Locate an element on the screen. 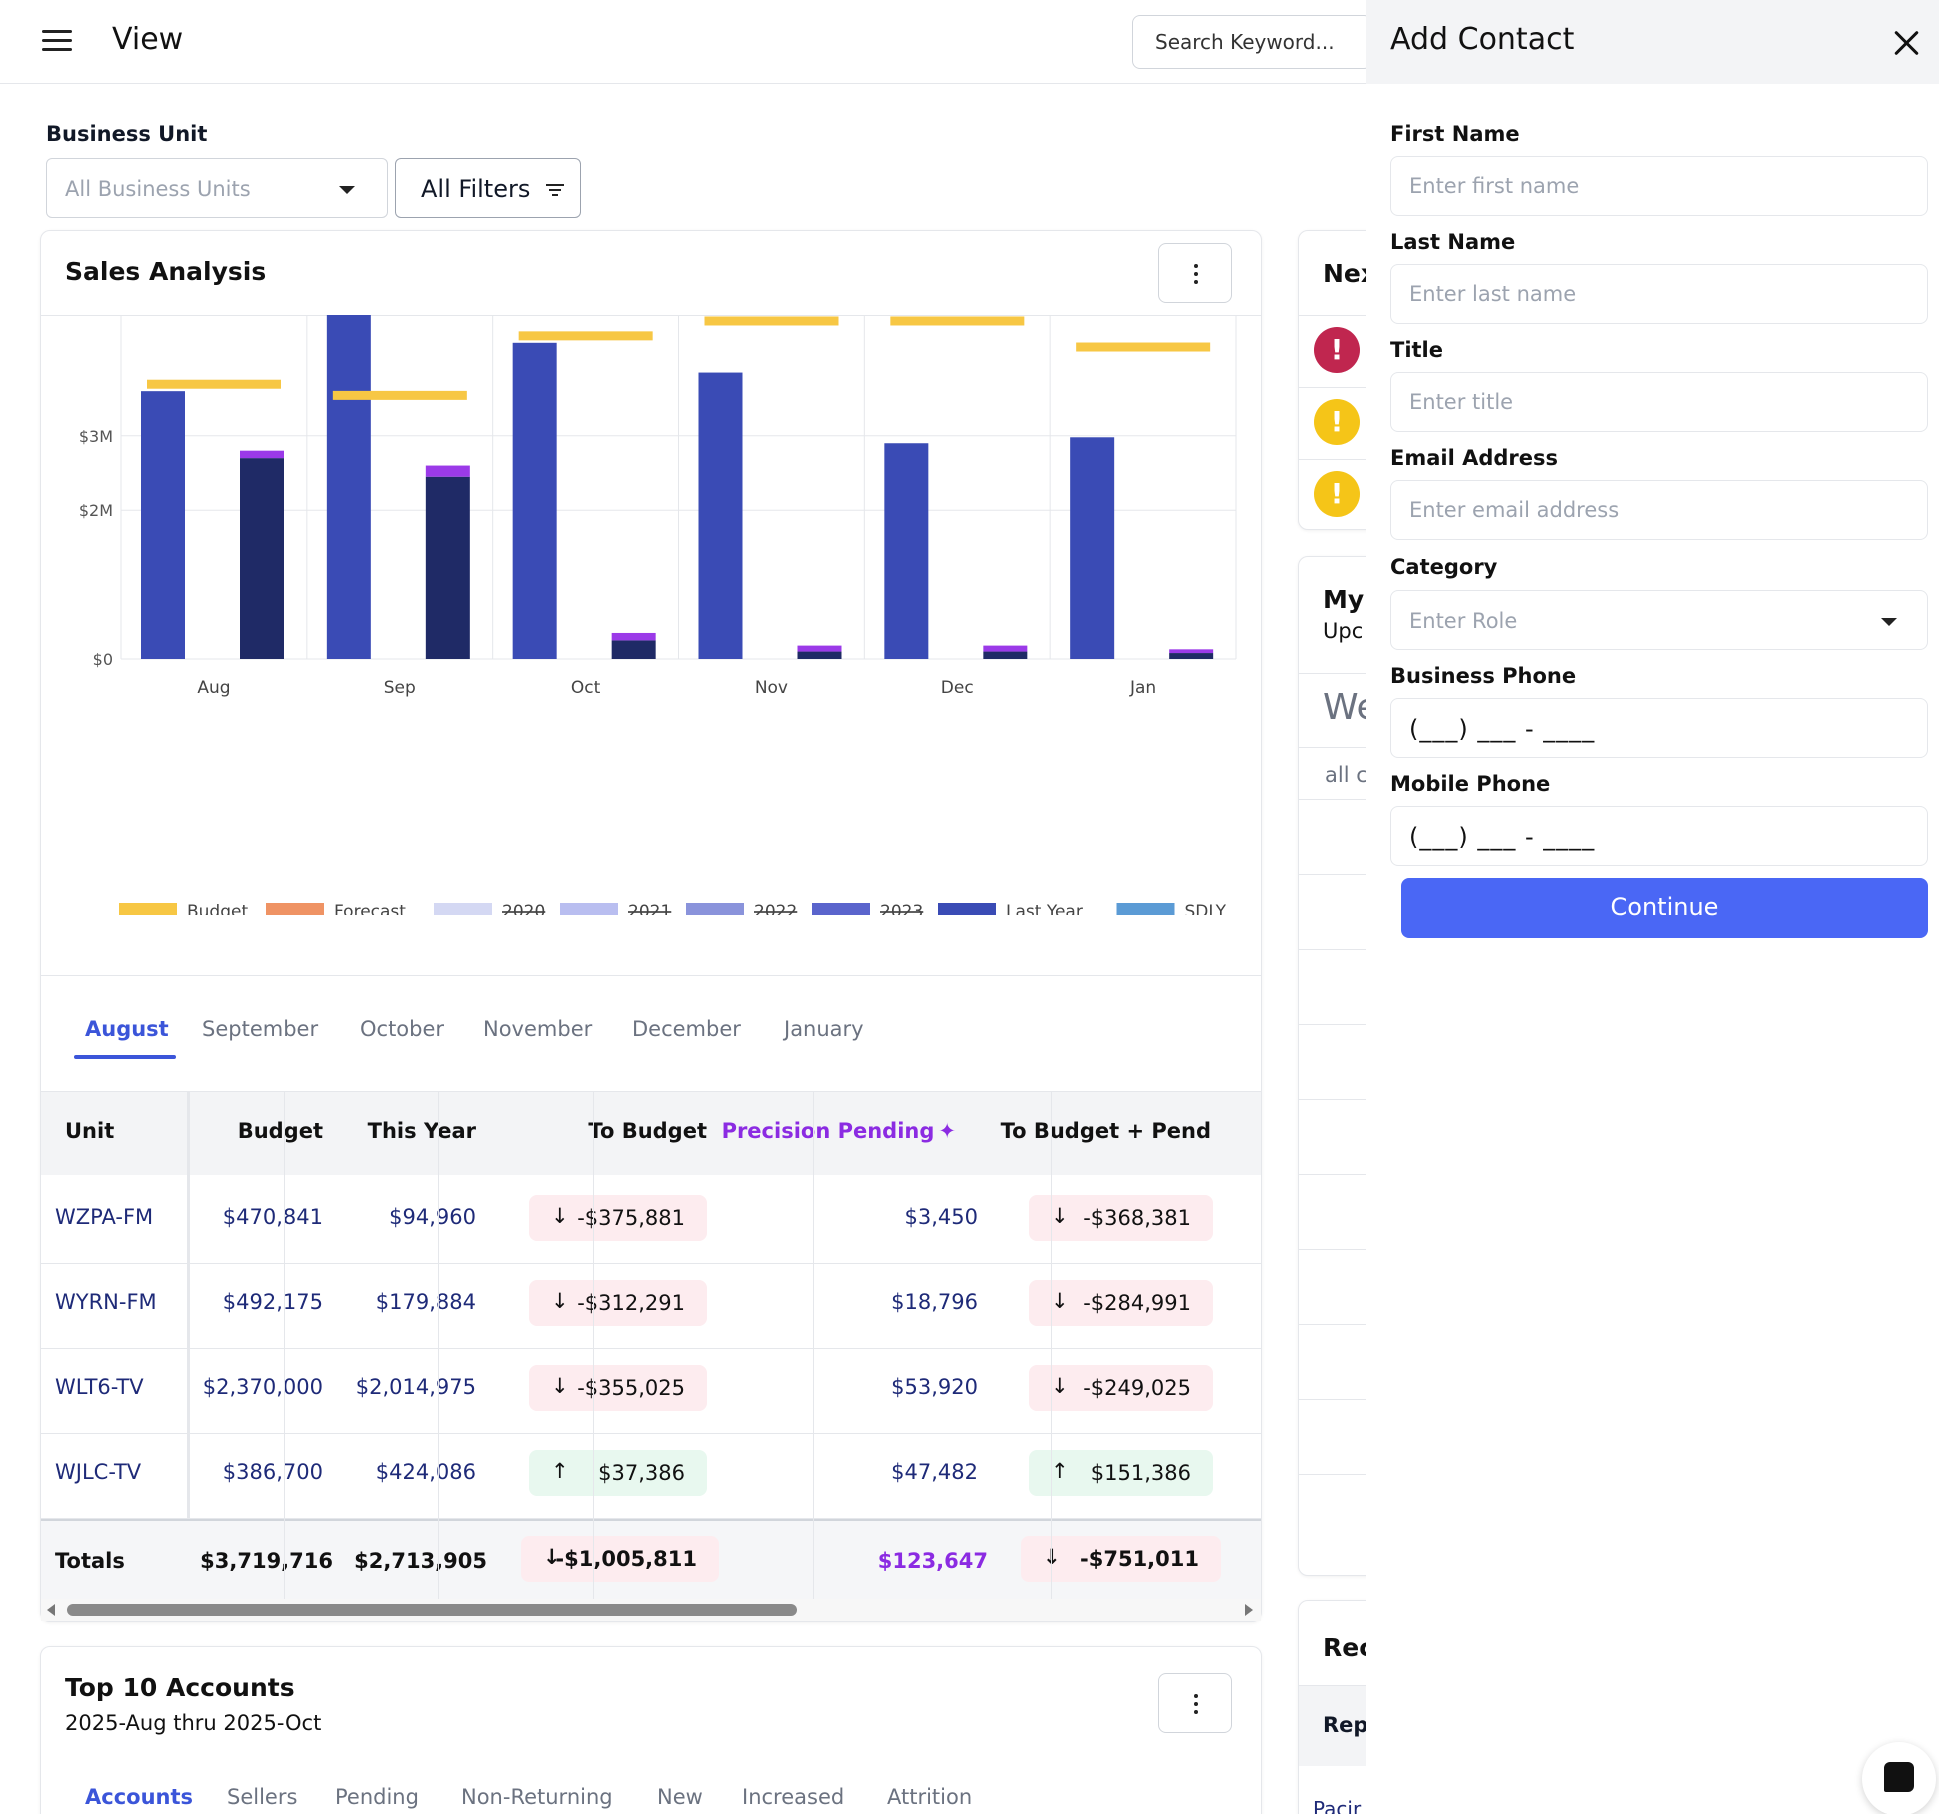  budget-marker is located at coordinates (585, 336).